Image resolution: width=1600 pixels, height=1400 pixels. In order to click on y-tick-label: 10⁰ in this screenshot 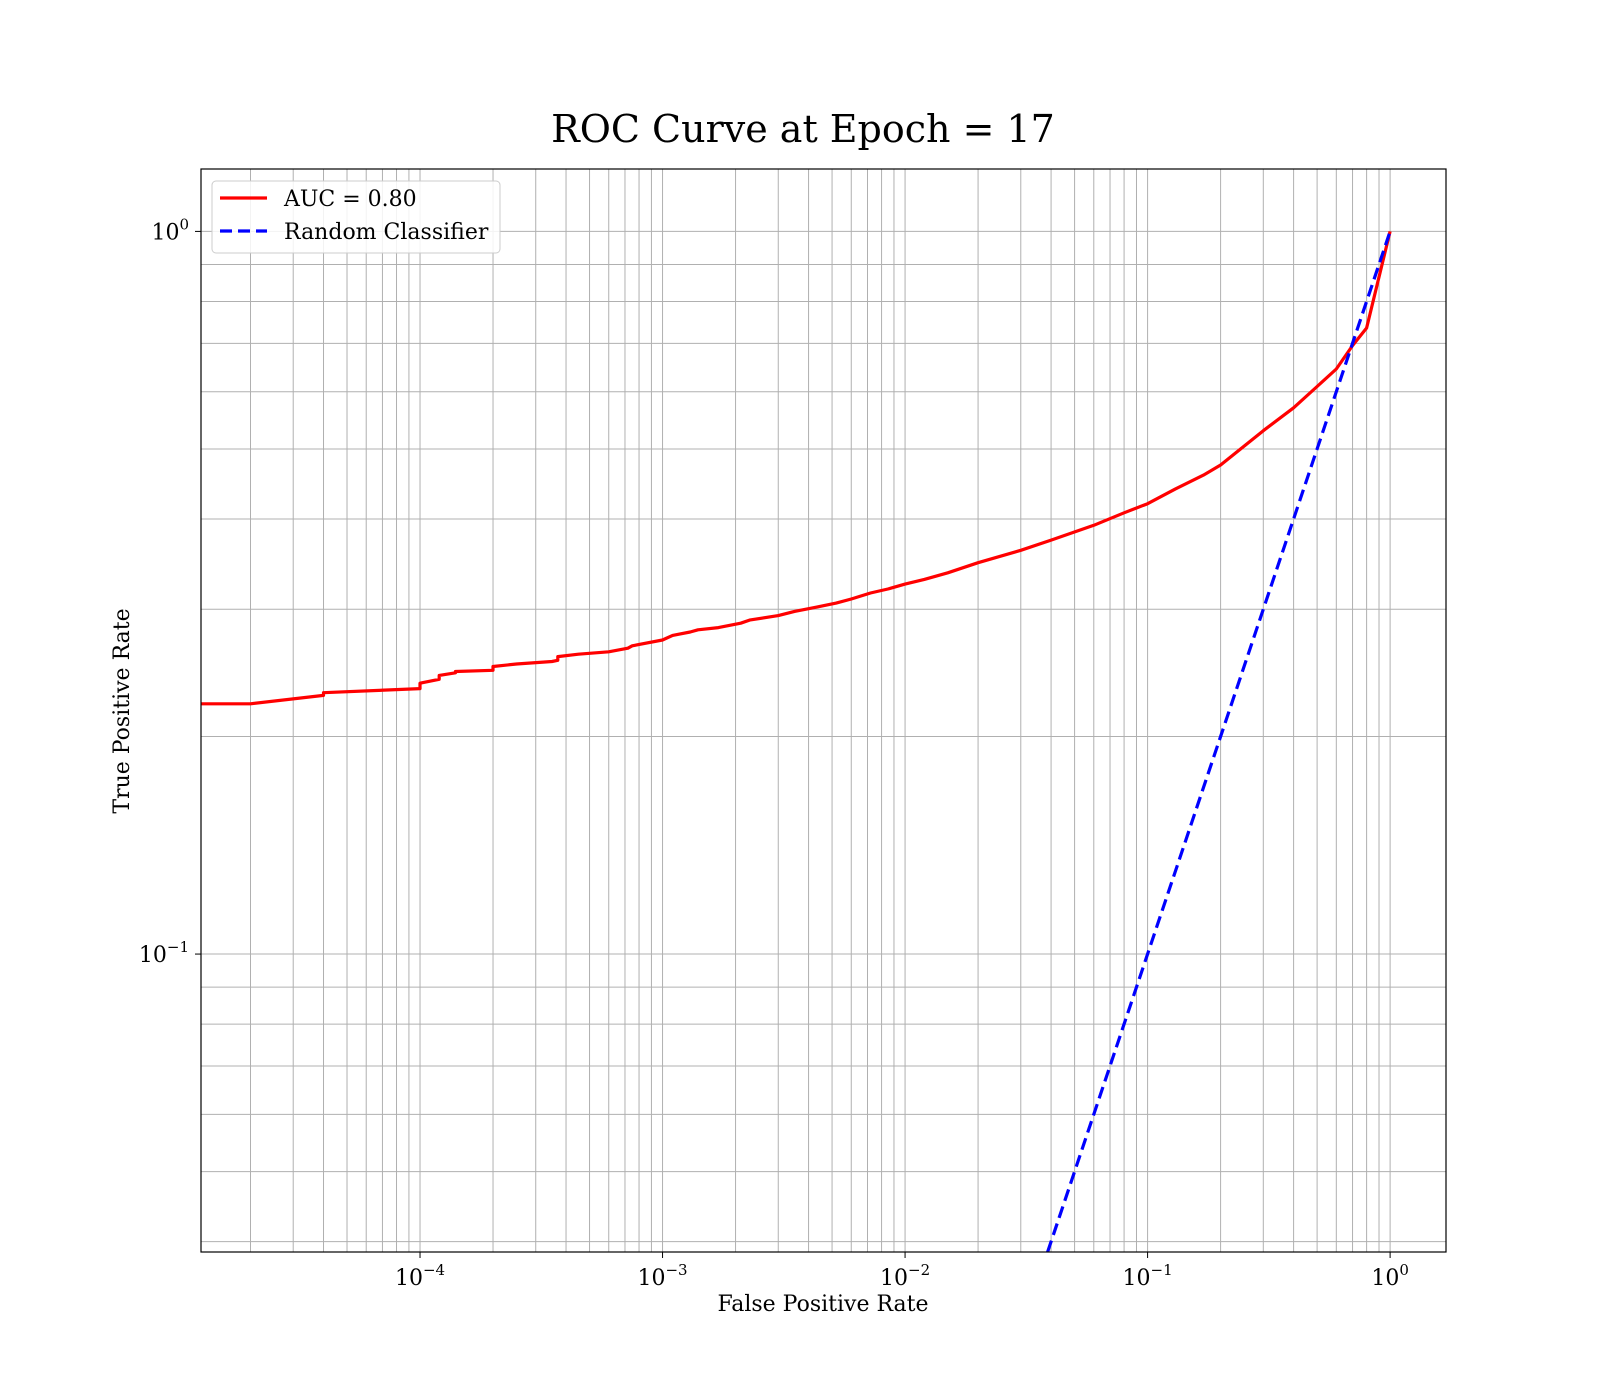, I will do `click(170, 230)`.